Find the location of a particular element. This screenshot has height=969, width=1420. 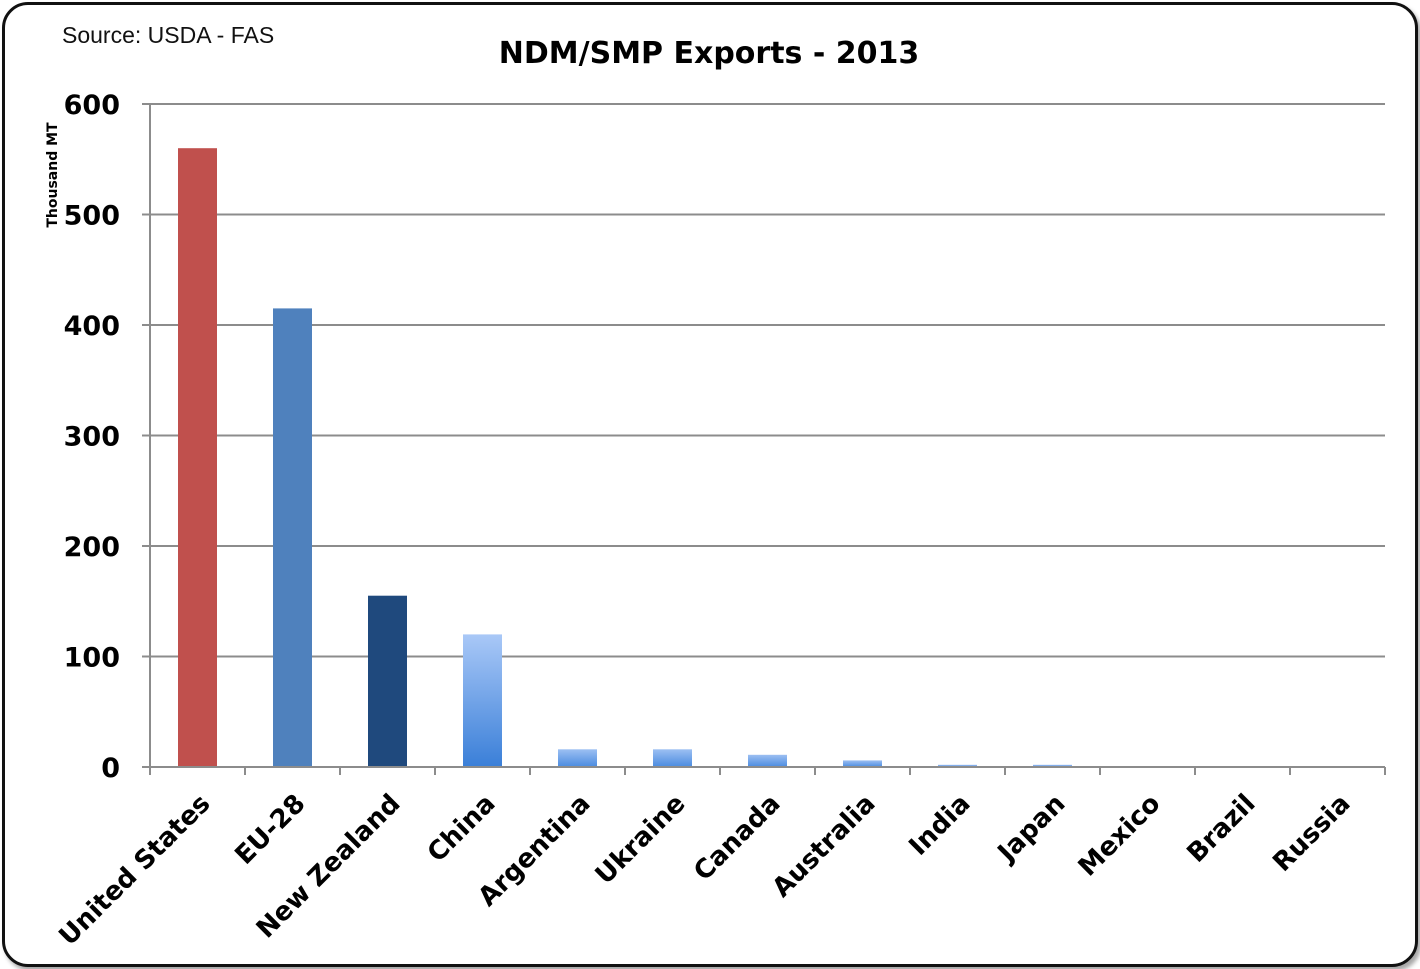

y-tick-label: 100 is located at coordinates (92, 658).